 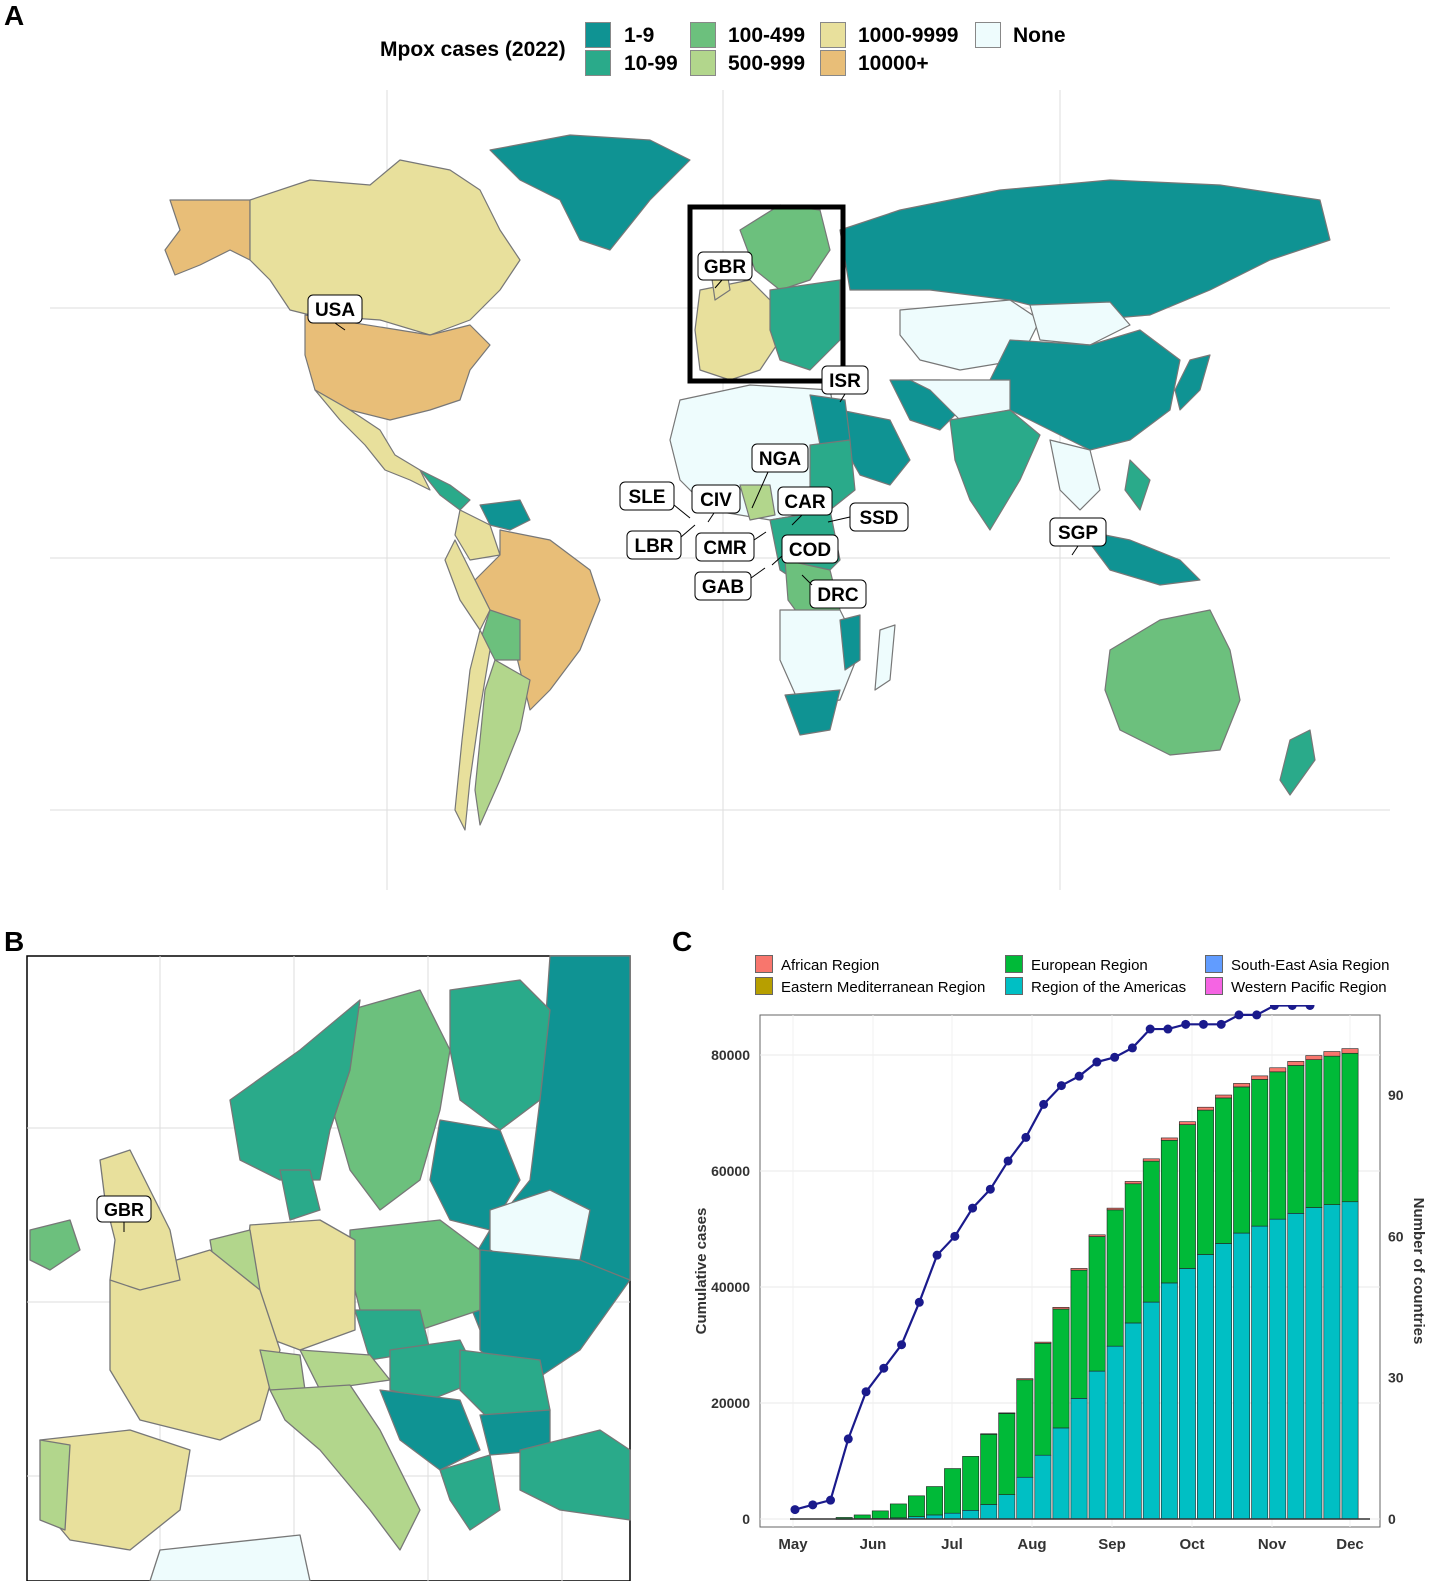 What do you see at coordinates (501, 635) in the screenshot?
I see `country-bolivia` at bounding box center [501, 635].